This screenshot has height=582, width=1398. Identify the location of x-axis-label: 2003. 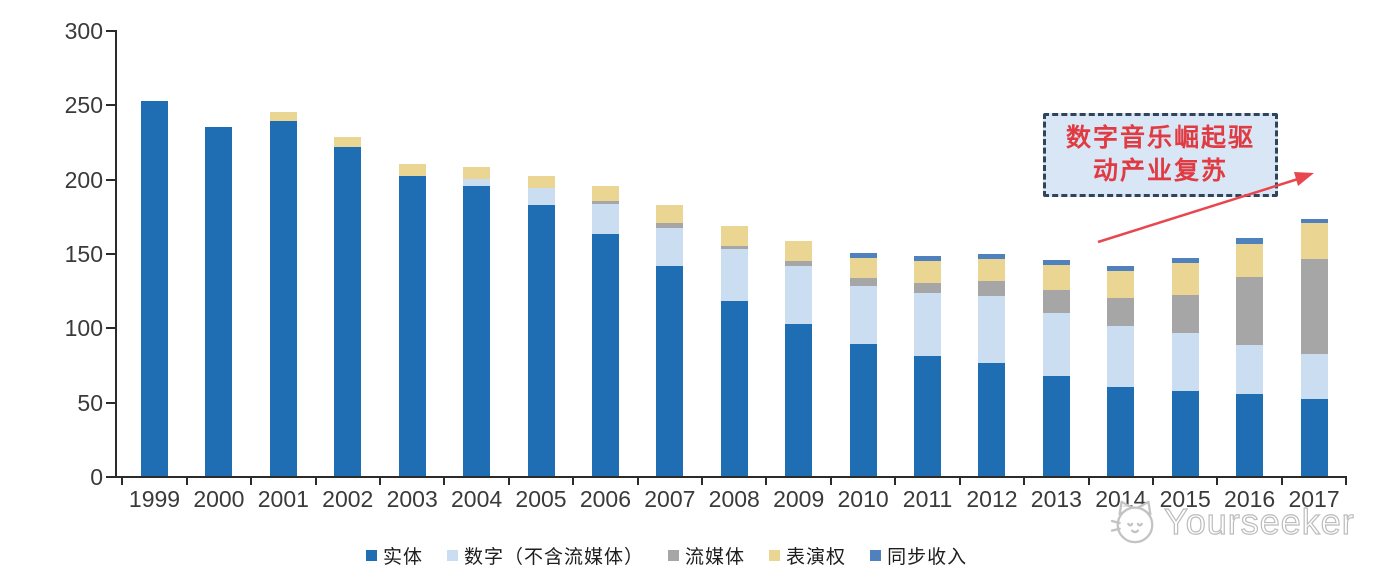
(412, 499).